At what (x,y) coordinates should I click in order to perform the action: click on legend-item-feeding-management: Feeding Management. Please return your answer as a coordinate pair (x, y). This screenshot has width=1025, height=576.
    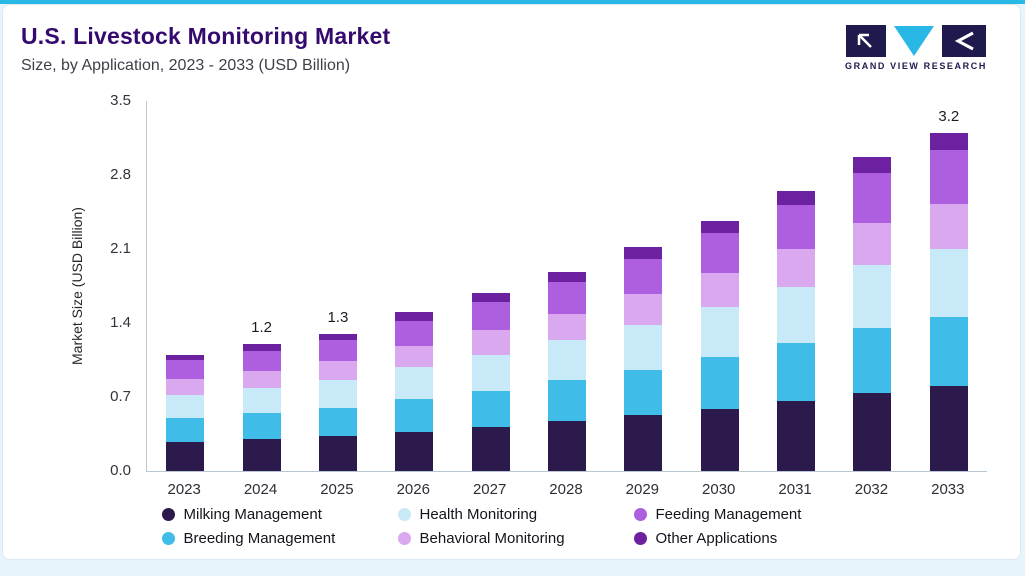
    Looking at the image, I should click on (747, 514).